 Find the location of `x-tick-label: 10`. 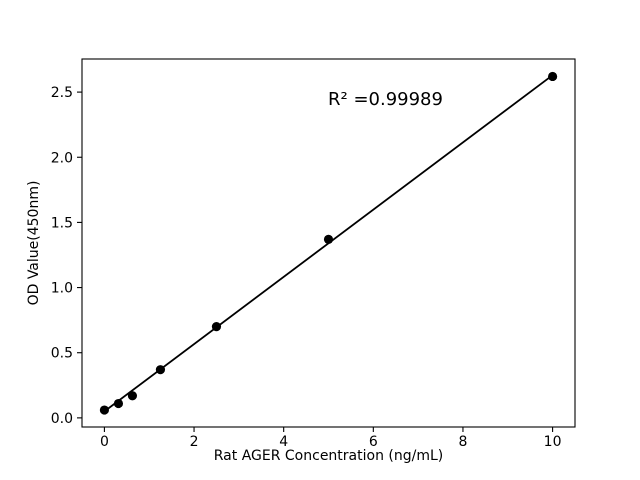

x-tick-label: 10 is located at coordinates (553, 442).